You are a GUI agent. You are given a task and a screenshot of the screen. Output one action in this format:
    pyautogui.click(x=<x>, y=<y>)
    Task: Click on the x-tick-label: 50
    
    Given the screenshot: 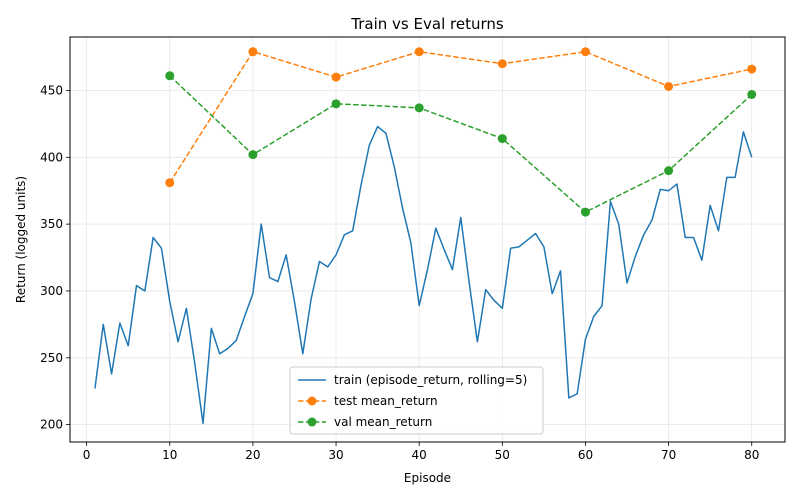 What is the action you would take?
    pyautogui.click(x=502, y=455)
    